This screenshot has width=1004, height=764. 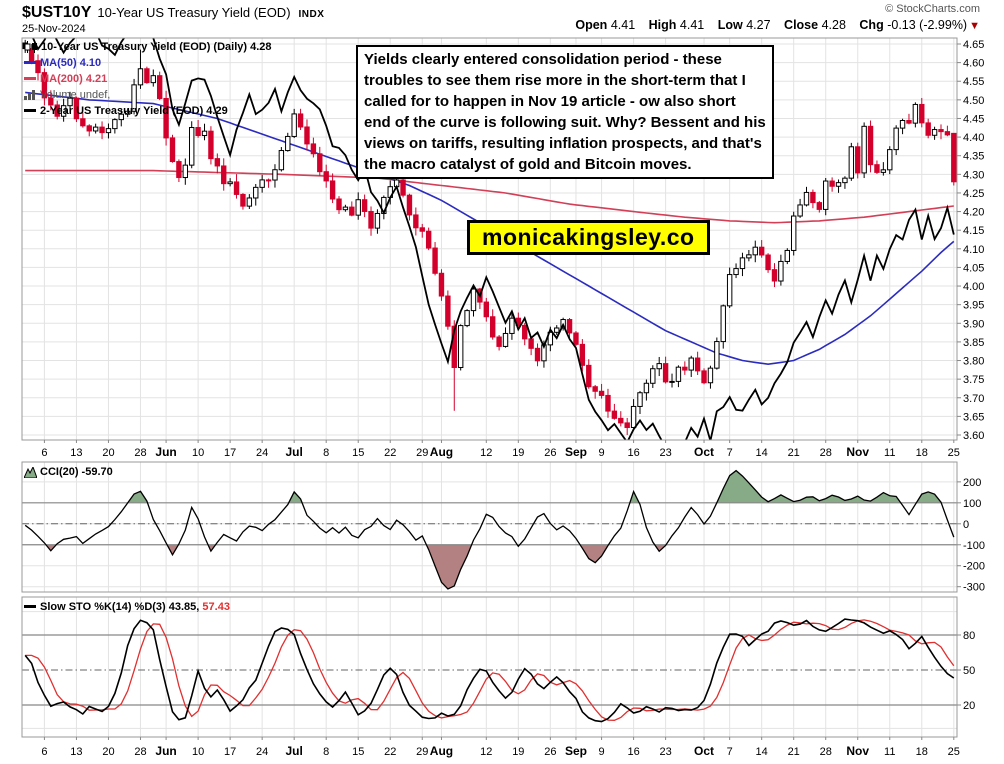 What do you see at coordinates (29, 95) in the screenshot?
I see `volume-bars-icon` at bounding box center [29, 95].